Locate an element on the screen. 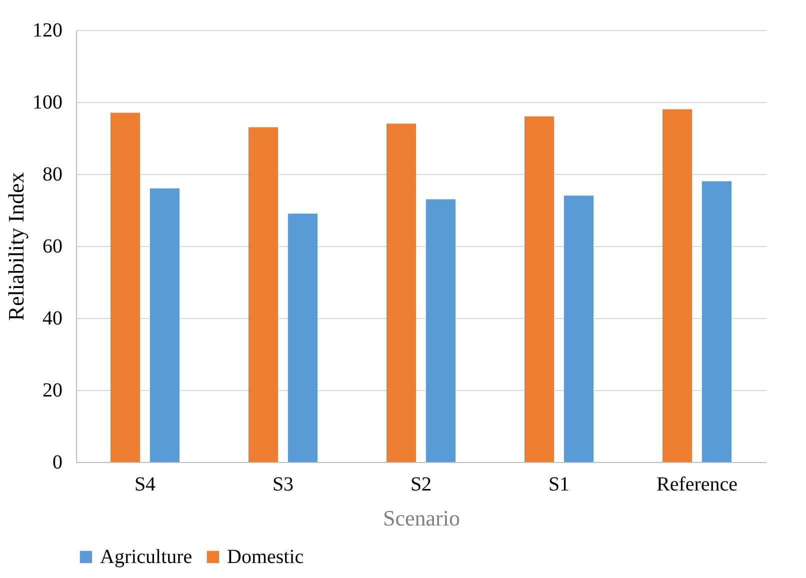 This screenshot has width=806, height=578. y-tick-label: 80 is located at coordinates (52, 175).